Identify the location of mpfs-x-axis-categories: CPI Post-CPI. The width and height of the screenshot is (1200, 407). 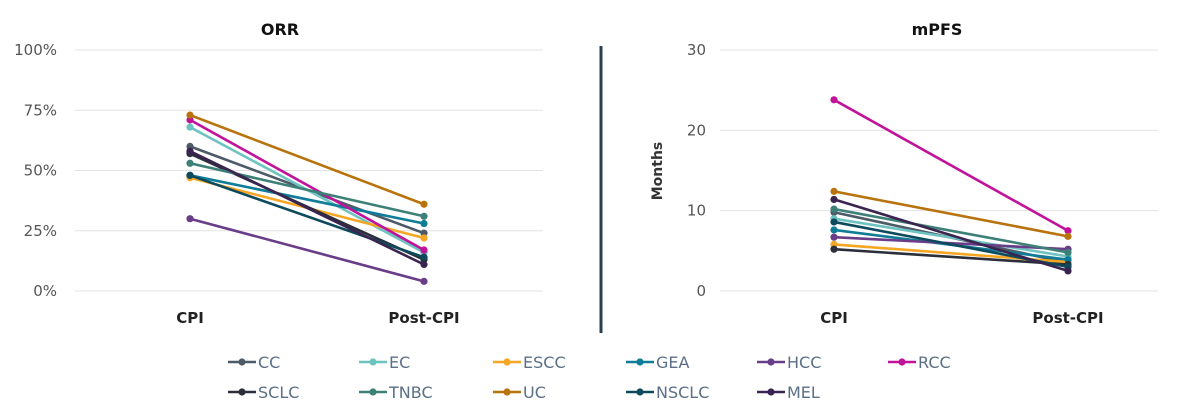
(961, 318).